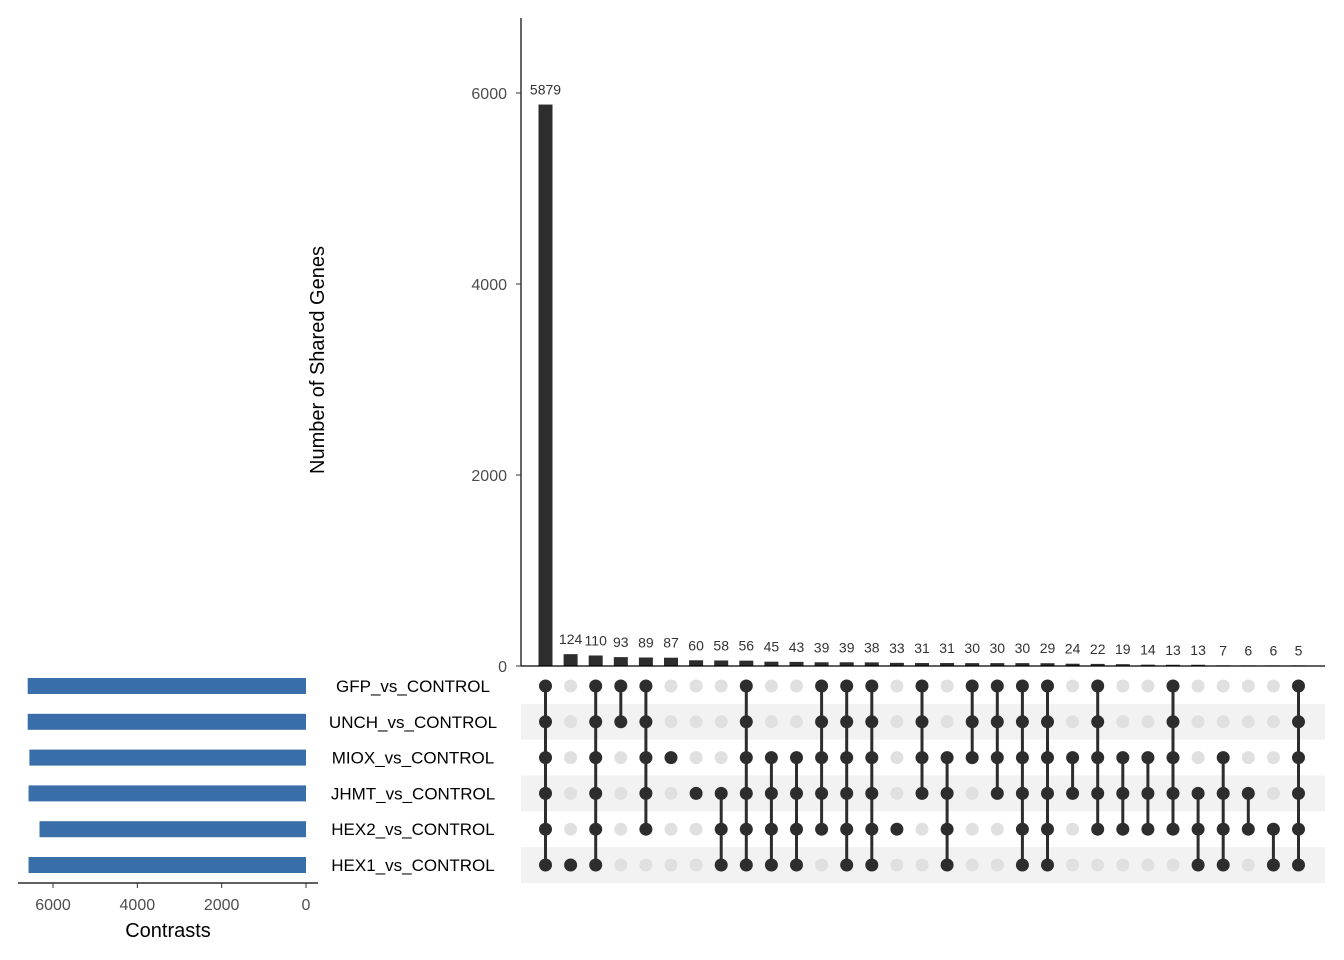  Describe the element at coordinates (721, 645) in the screenshot. I see `intersection-bar-label: 58` at that location.